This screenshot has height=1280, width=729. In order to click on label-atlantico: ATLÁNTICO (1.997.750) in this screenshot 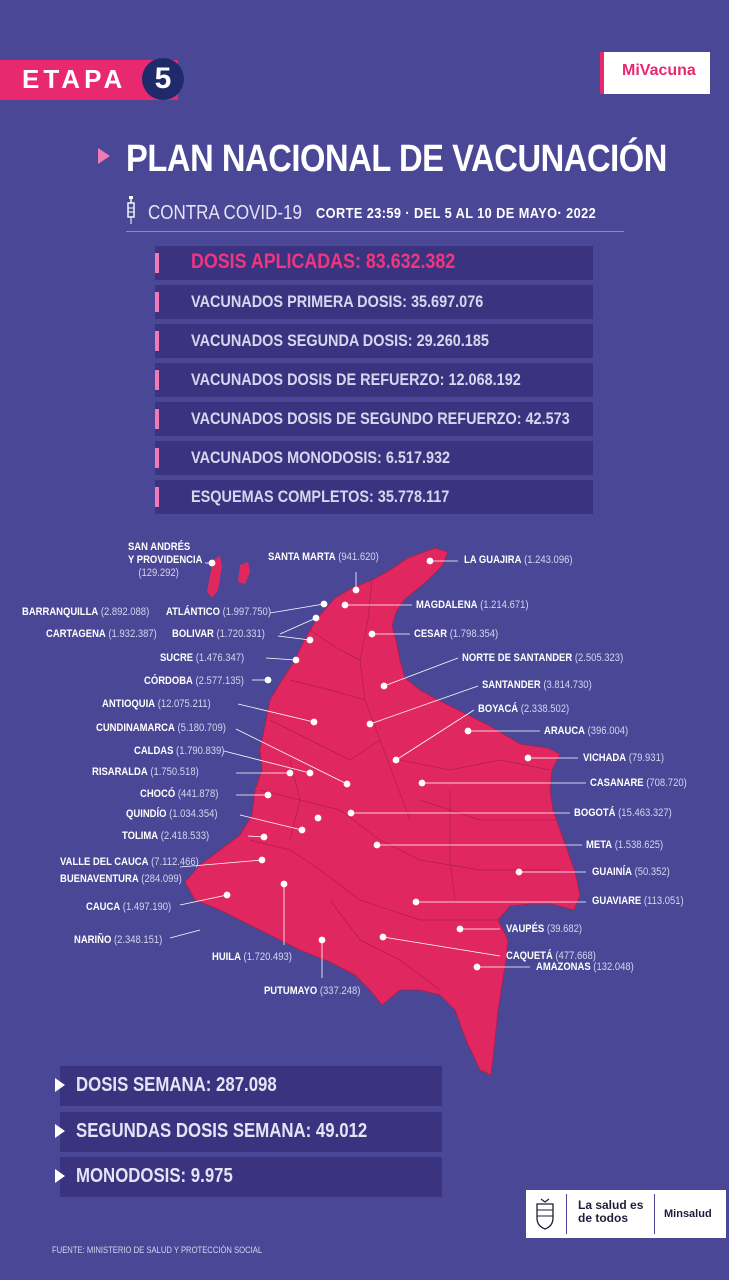, I will do `click(218, 612)`.